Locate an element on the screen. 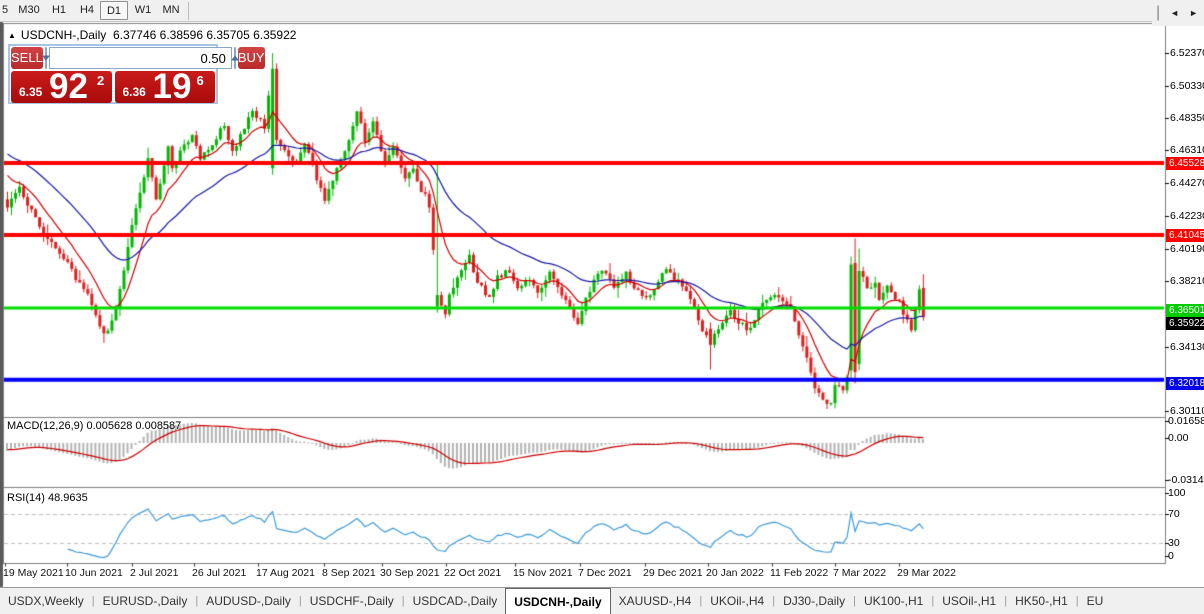  tab-scroll-controls: | ◄ ► is located at coordinates (1178, 13).